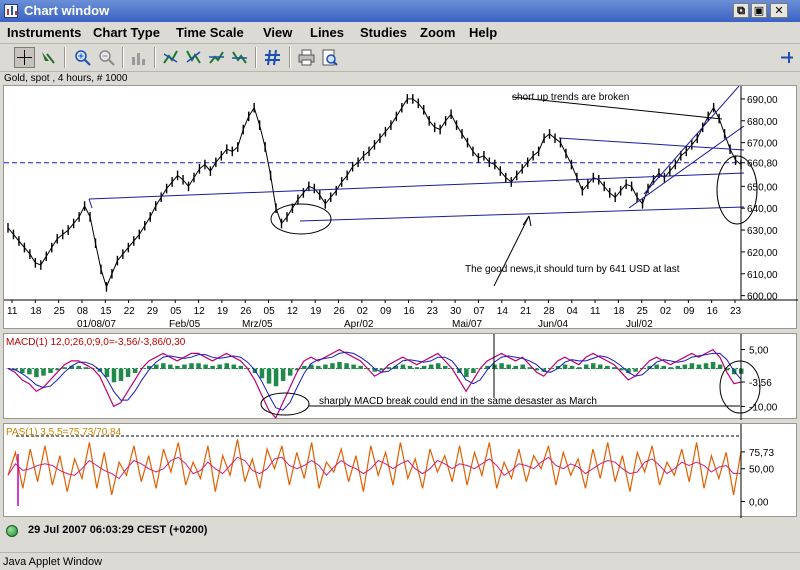 The height and width of the screenshot is (570, 800). What do you see at coordinates (153, 311) in the screenshot?
I see `x-tick-label: 29` at bounding box center [153, 311].